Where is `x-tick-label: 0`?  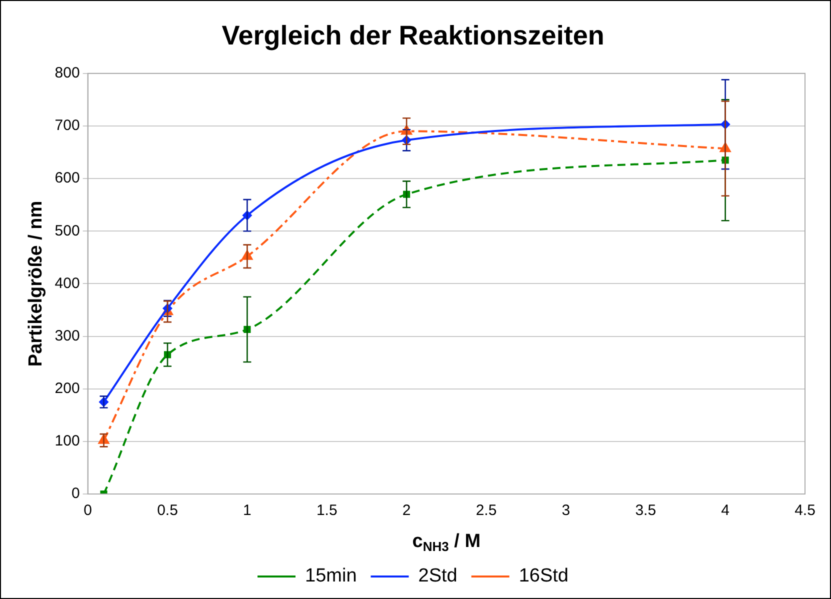 x-tick-label: 0 is located at coordinates (88, 511).